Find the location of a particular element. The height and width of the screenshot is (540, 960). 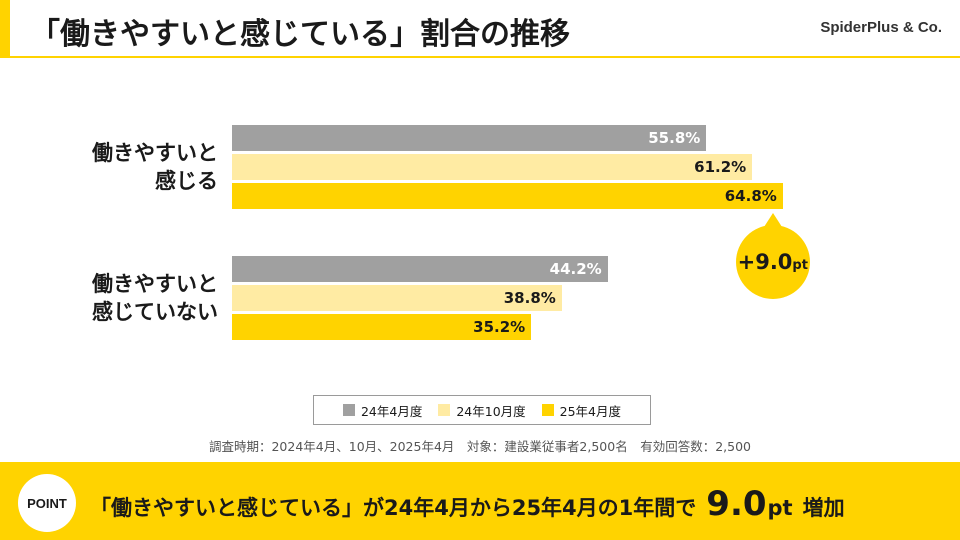

annotation-pointer is located at coordinates (772, 220).